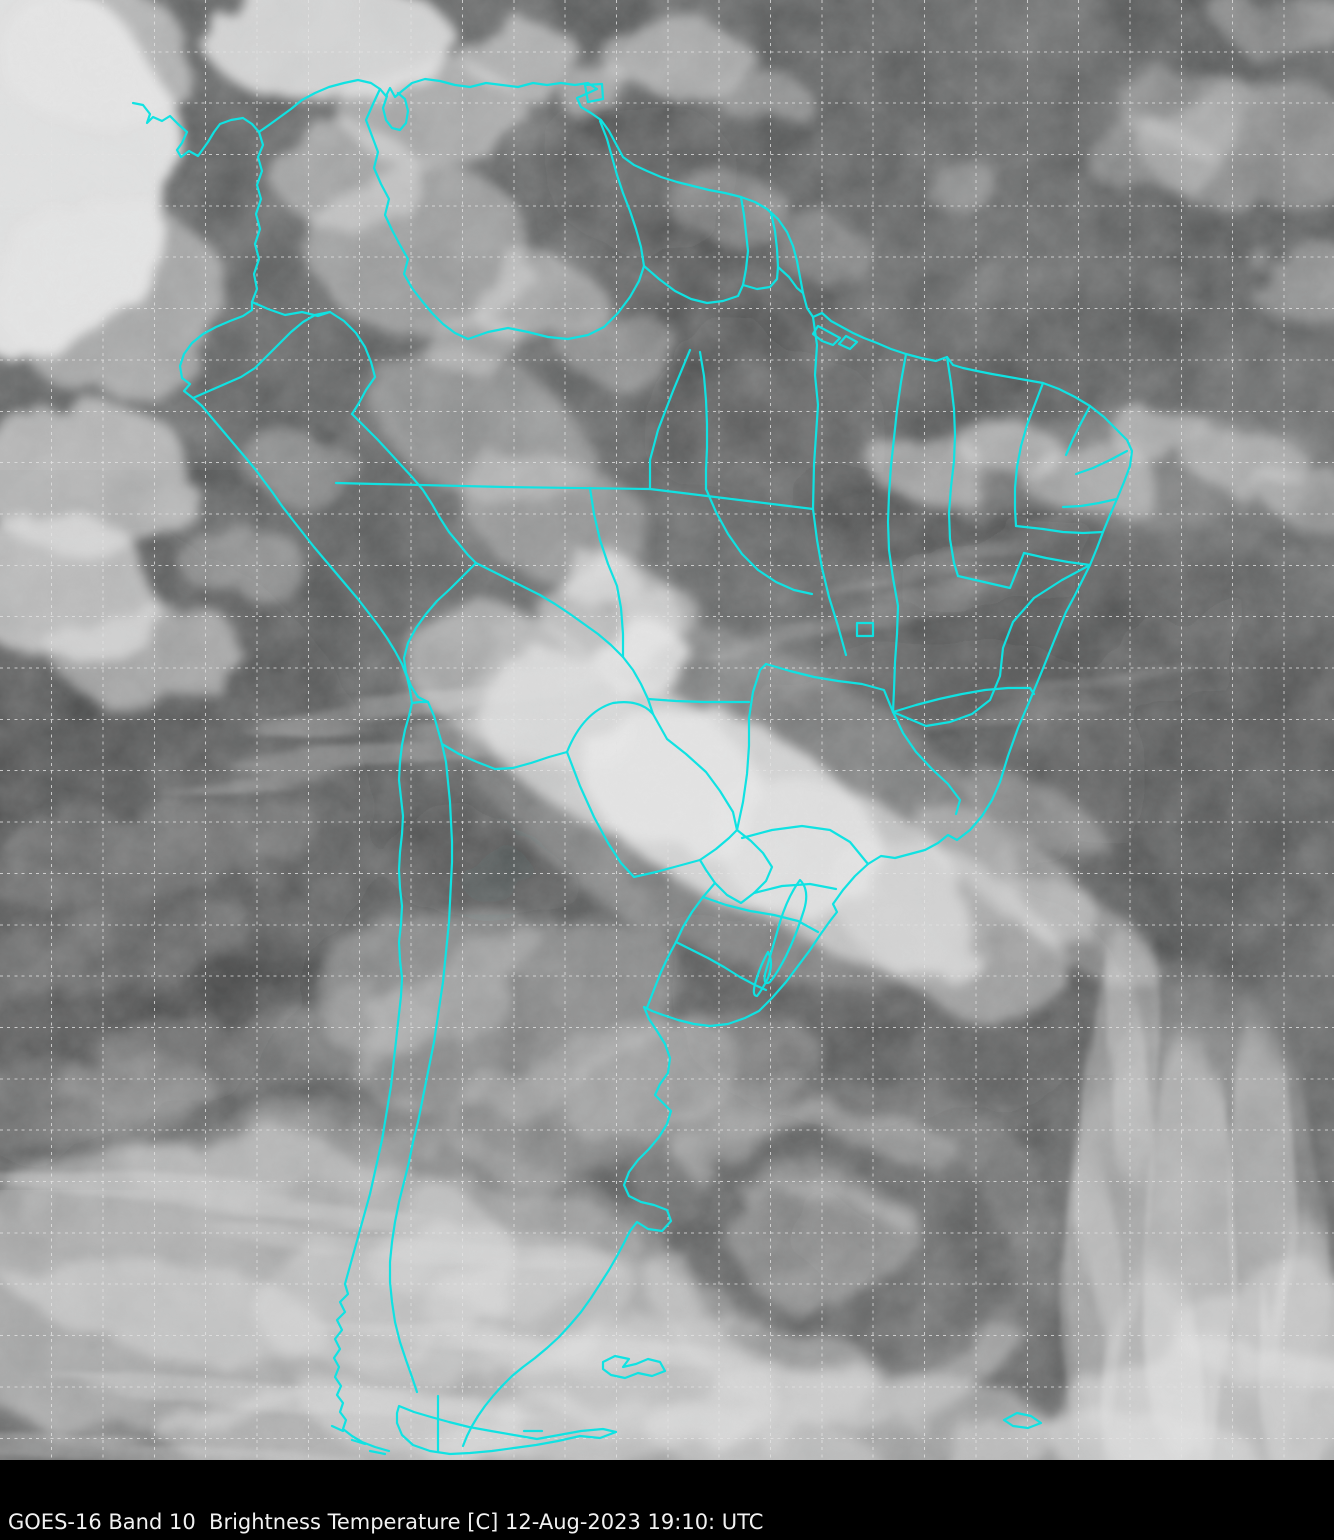  What do you see at coordinates (760, 914) in the screenshot?
I see `state-line-sc-rs` at bounding box center [760, 914].